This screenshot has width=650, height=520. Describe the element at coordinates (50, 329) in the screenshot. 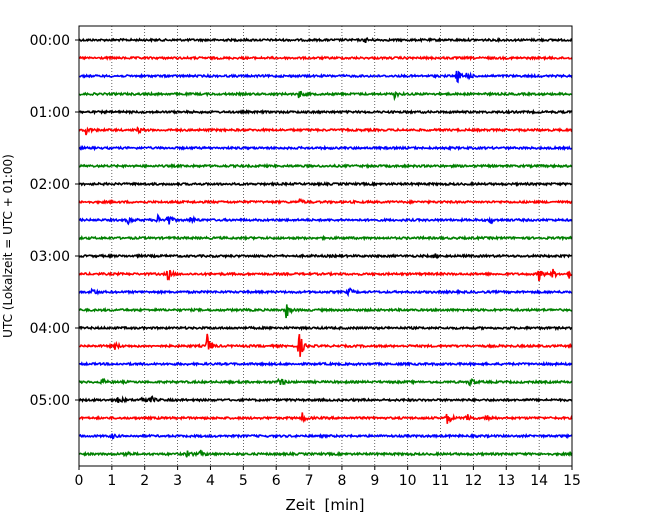

I see `y-tick-label: 04:00` at that location.